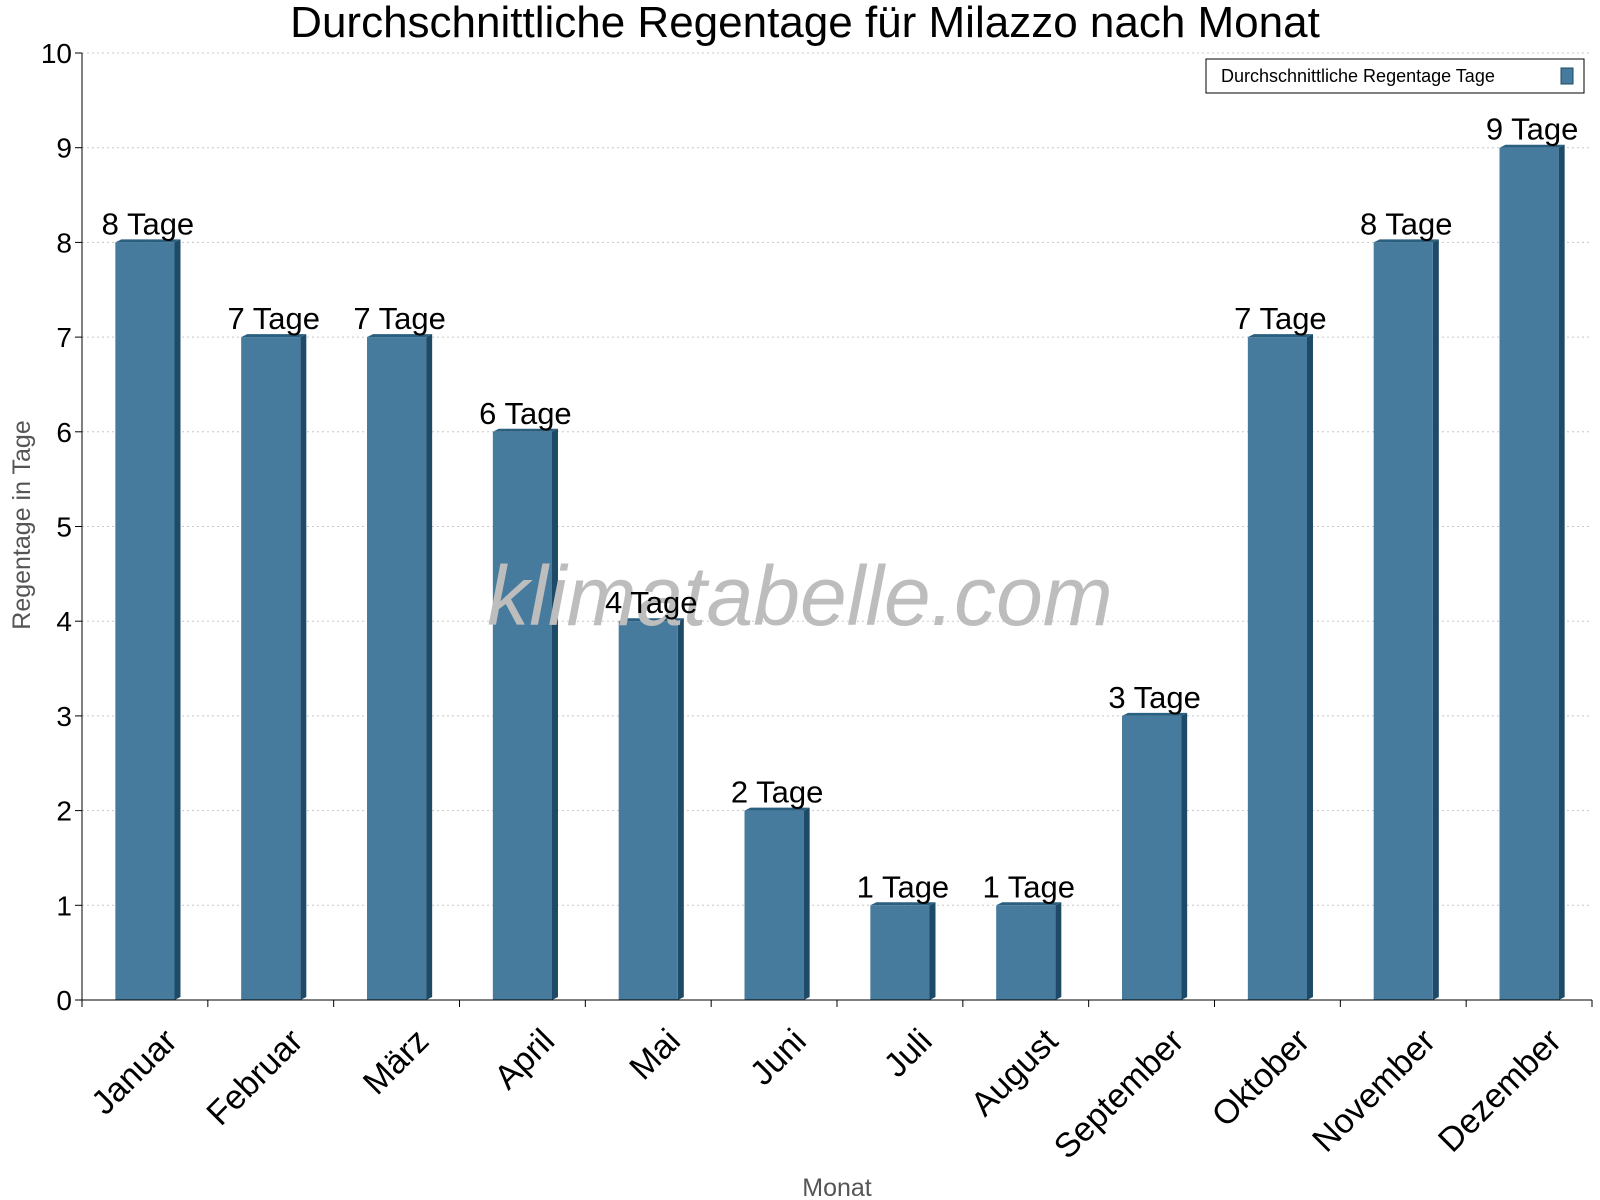  I want to click on x-tick-label: November, so click(1374, 1091).